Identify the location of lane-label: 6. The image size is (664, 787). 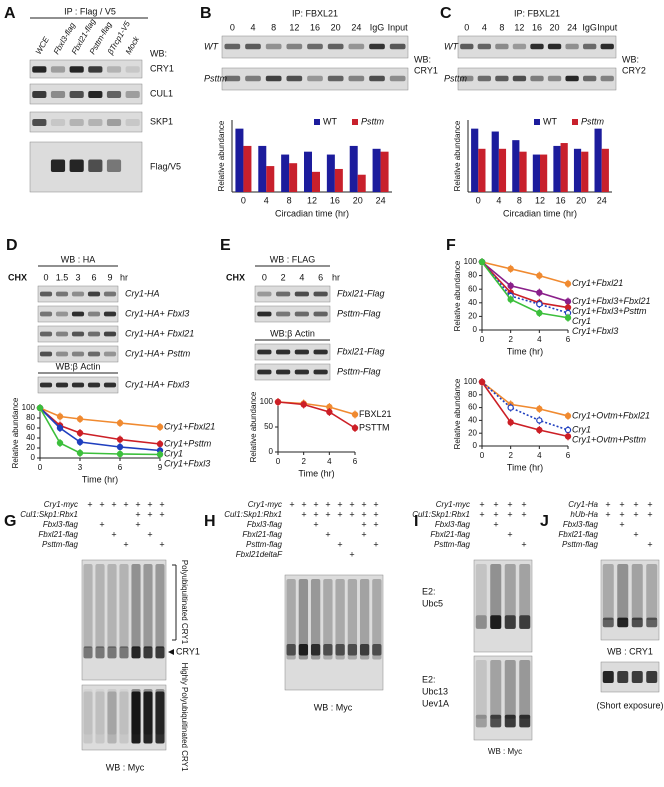
(93, 277).